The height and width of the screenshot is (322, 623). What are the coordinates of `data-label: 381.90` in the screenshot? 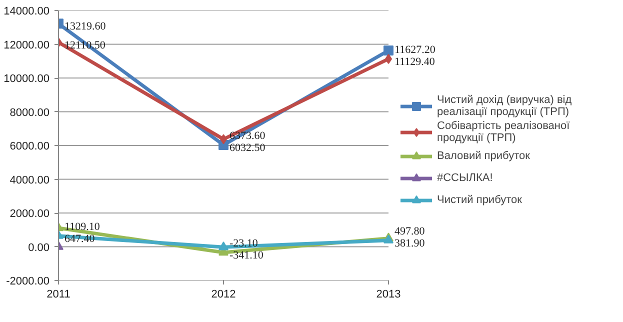 It's located at (410, 243).